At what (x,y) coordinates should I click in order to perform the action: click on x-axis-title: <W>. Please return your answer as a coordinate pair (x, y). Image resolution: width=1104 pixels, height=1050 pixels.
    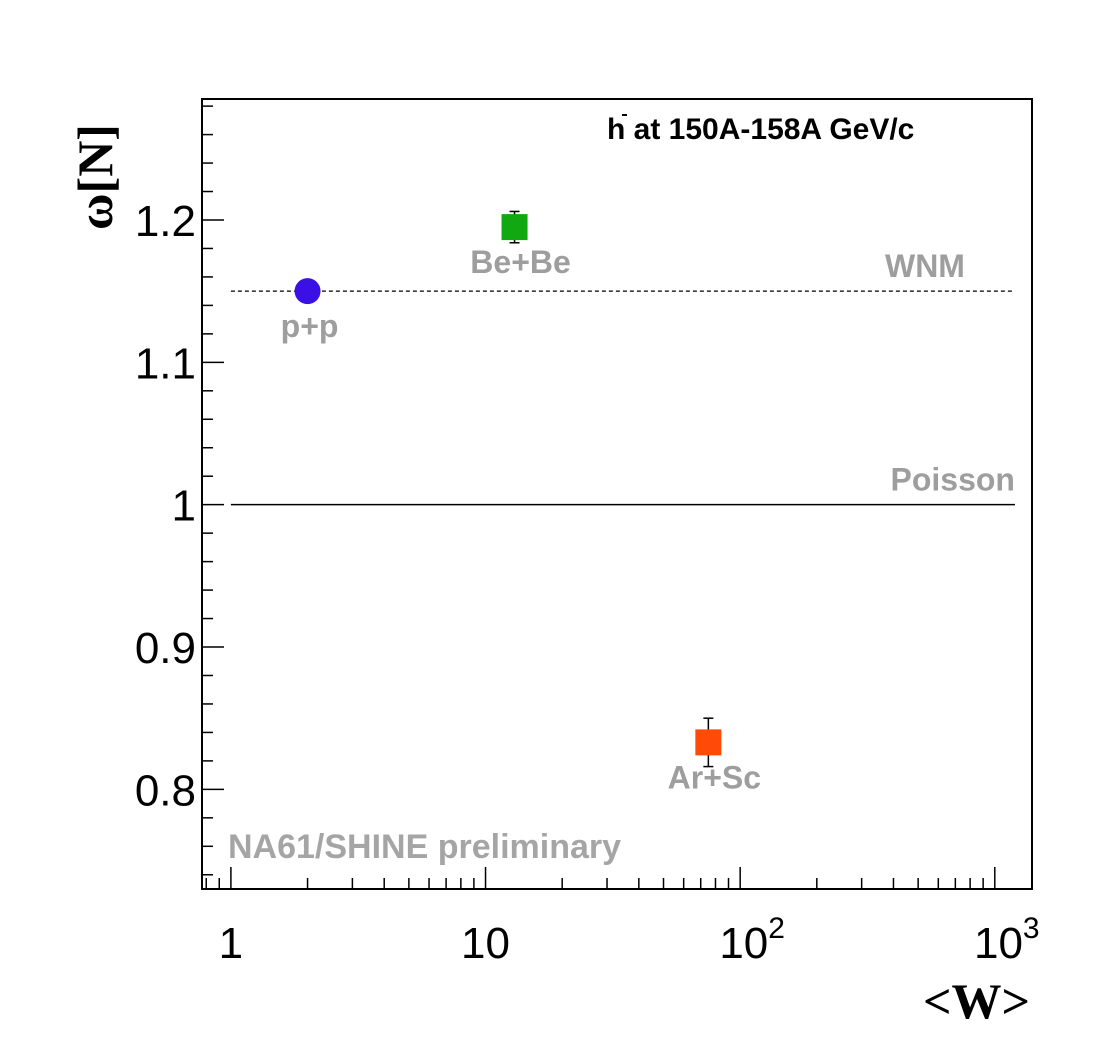
    Looking at the image, I should click on (976, 1001).